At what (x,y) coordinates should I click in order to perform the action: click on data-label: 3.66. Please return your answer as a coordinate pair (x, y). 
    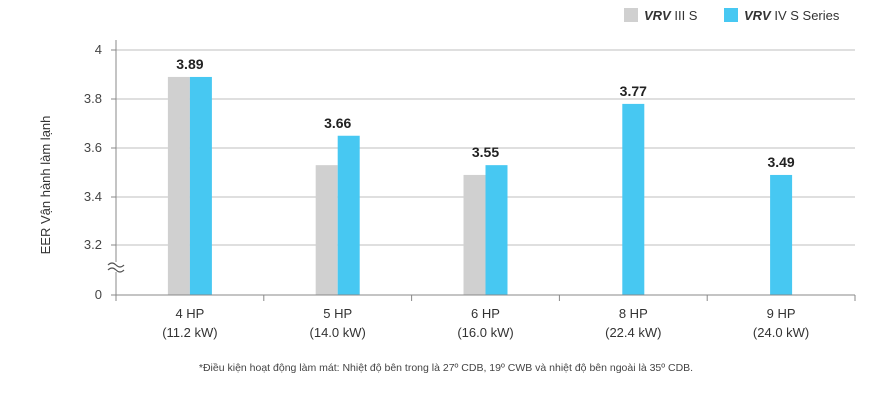
    Looking at the image, I should click on (337, 123).